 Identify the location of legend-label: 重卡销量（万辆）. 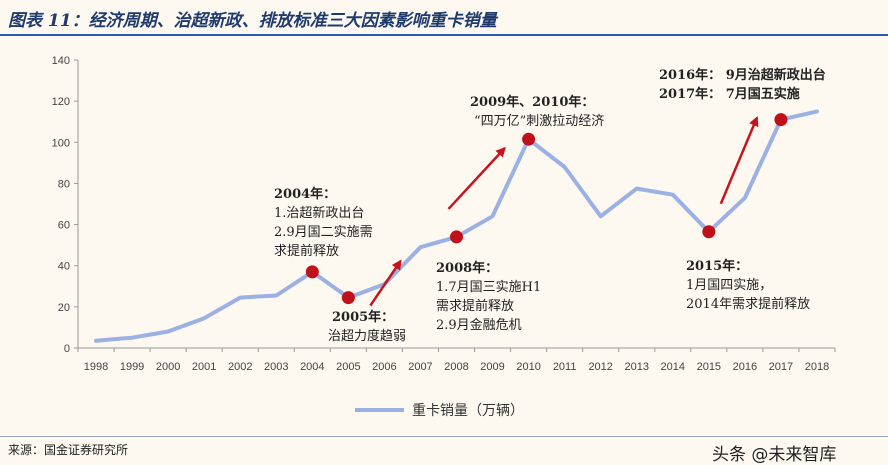
(468, 411).